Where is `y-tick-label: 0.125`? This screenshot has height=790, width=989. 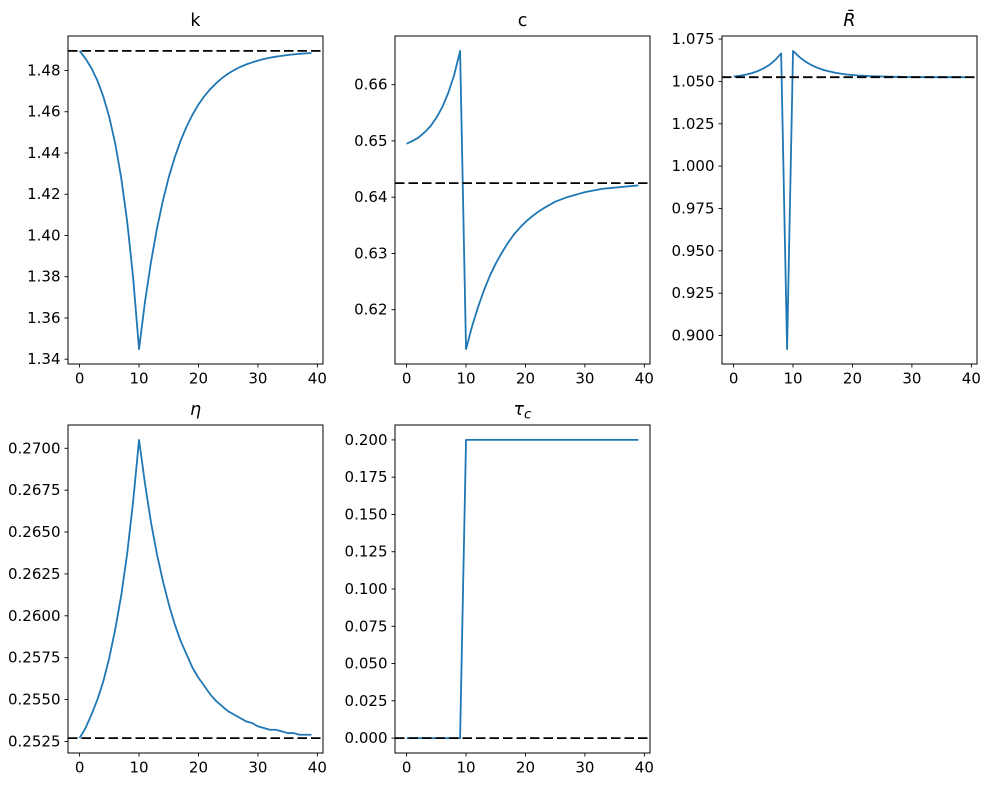 y-tick-label: 0.125 is located at coordinates (366, 552).